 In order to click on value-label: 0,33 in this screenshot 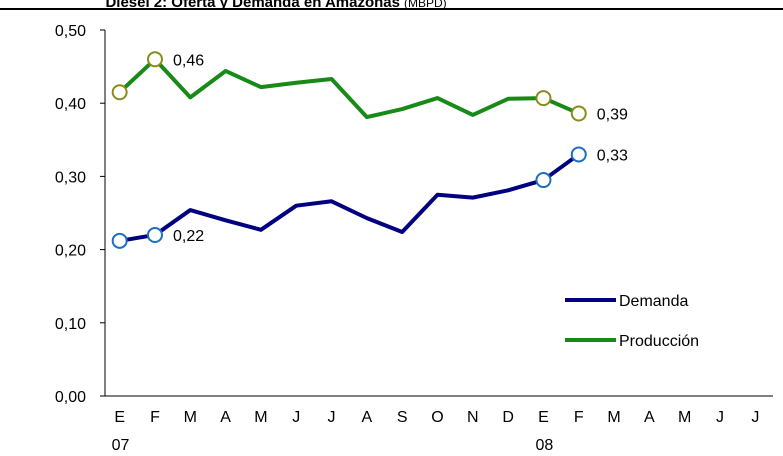, I will do `click(612, 155)`.